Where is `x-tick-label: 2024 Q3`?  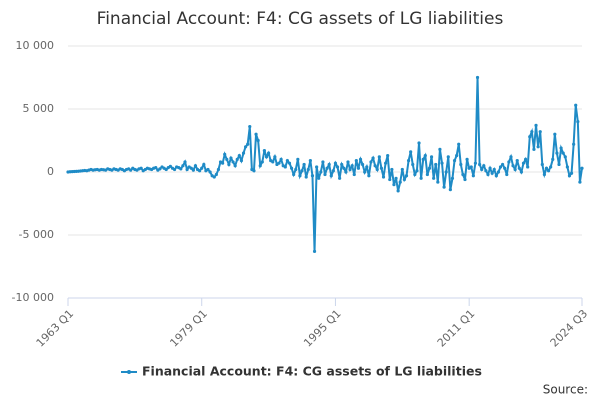
x-tick-label: 2024 Q3 is located at coordinates (569, 328).